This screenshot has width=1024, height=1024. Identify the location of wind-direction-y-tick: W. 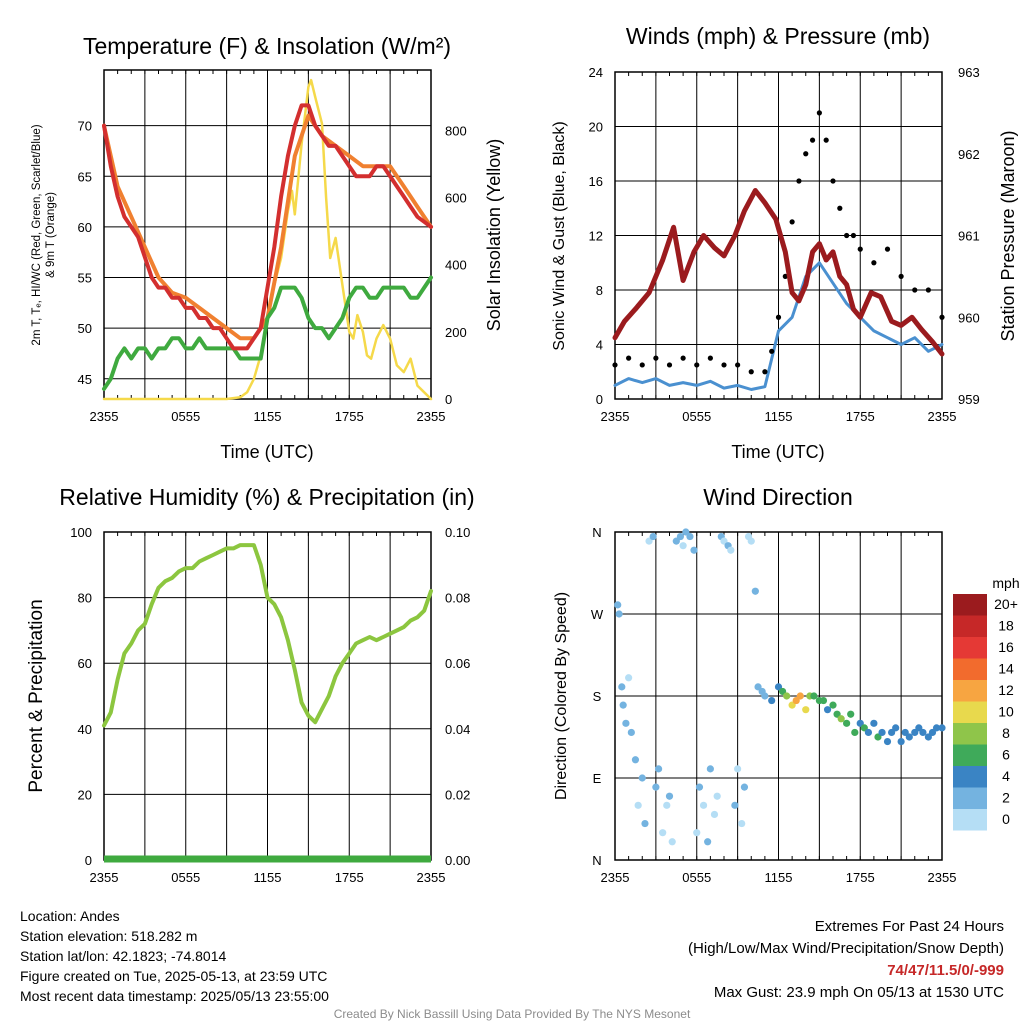
(597, 614).